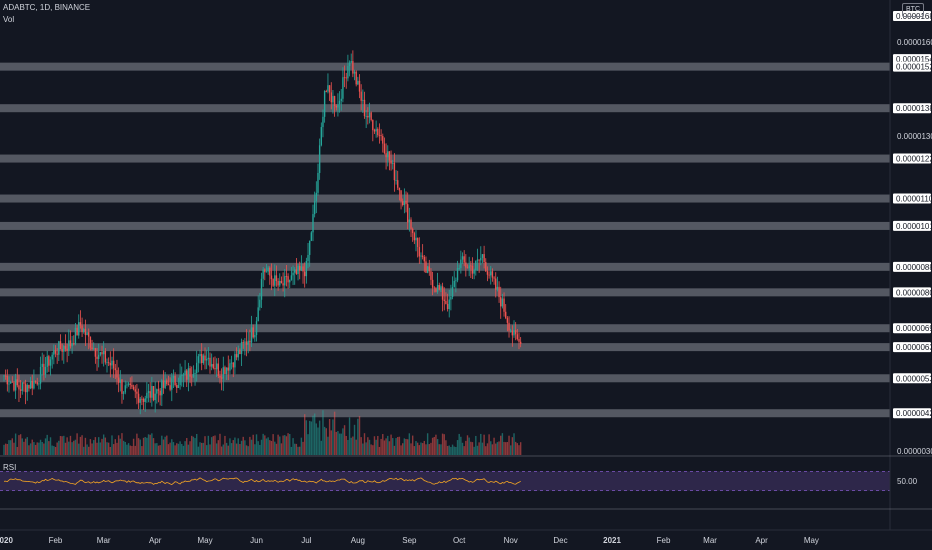  What do you see at coordinates (256, 540) in the screenshot?
I see `time-tick-label: Jun` at bounding box center [256, 540].